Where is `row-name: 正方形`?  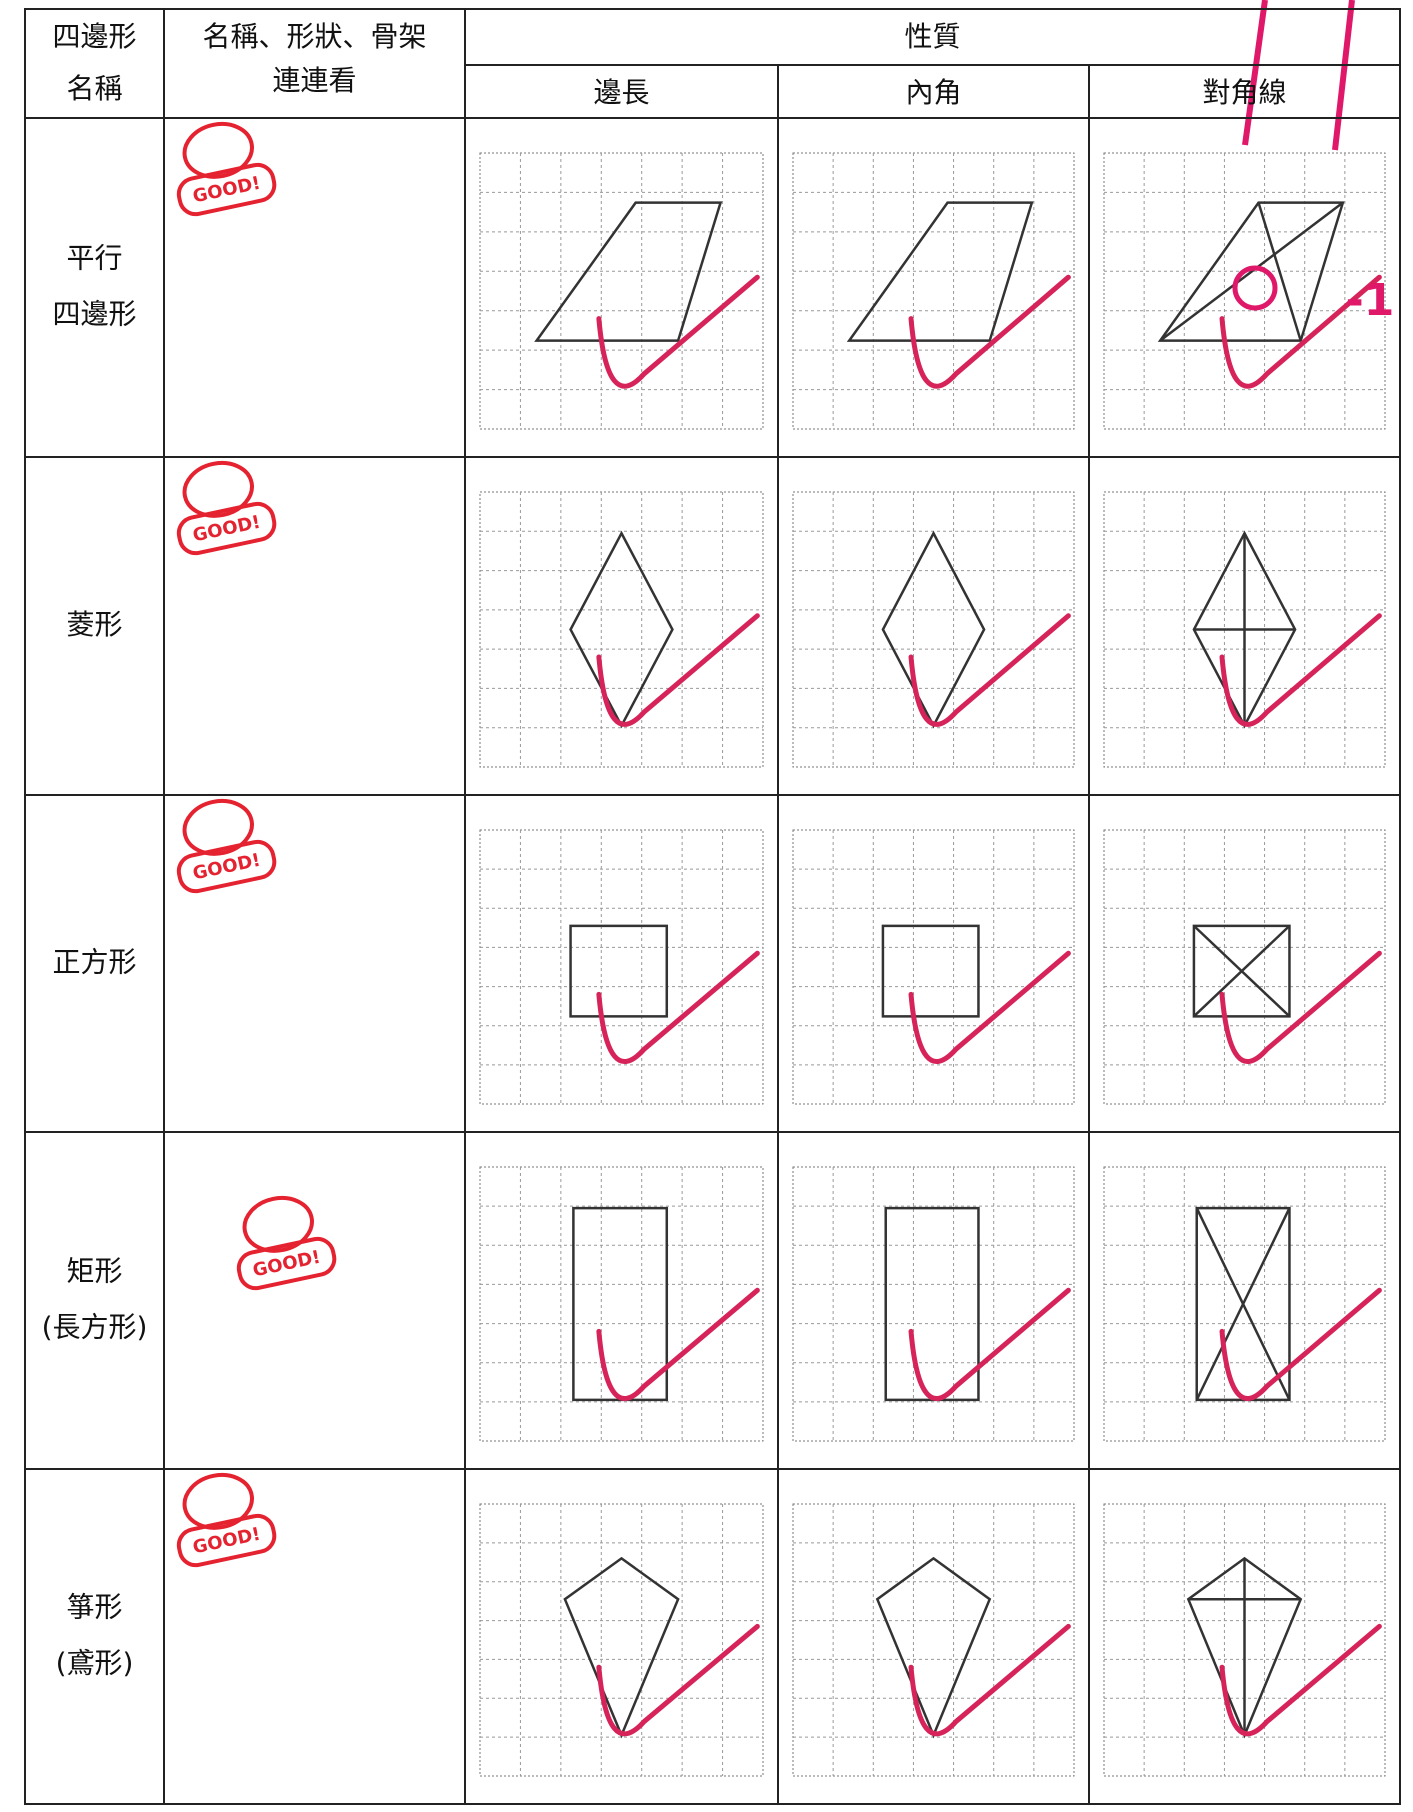 row-name: 正方形 is located at coordinates (94, 962).